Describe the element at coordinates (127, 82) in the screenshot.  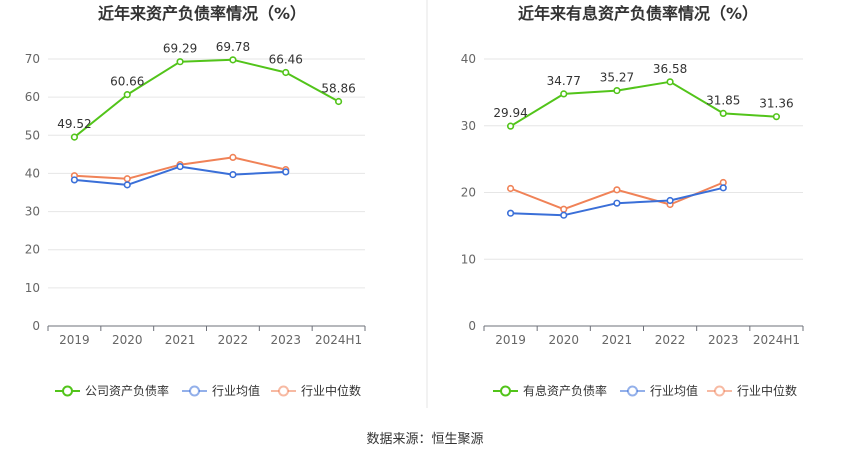
I see `data-label: 60.66` at that location.